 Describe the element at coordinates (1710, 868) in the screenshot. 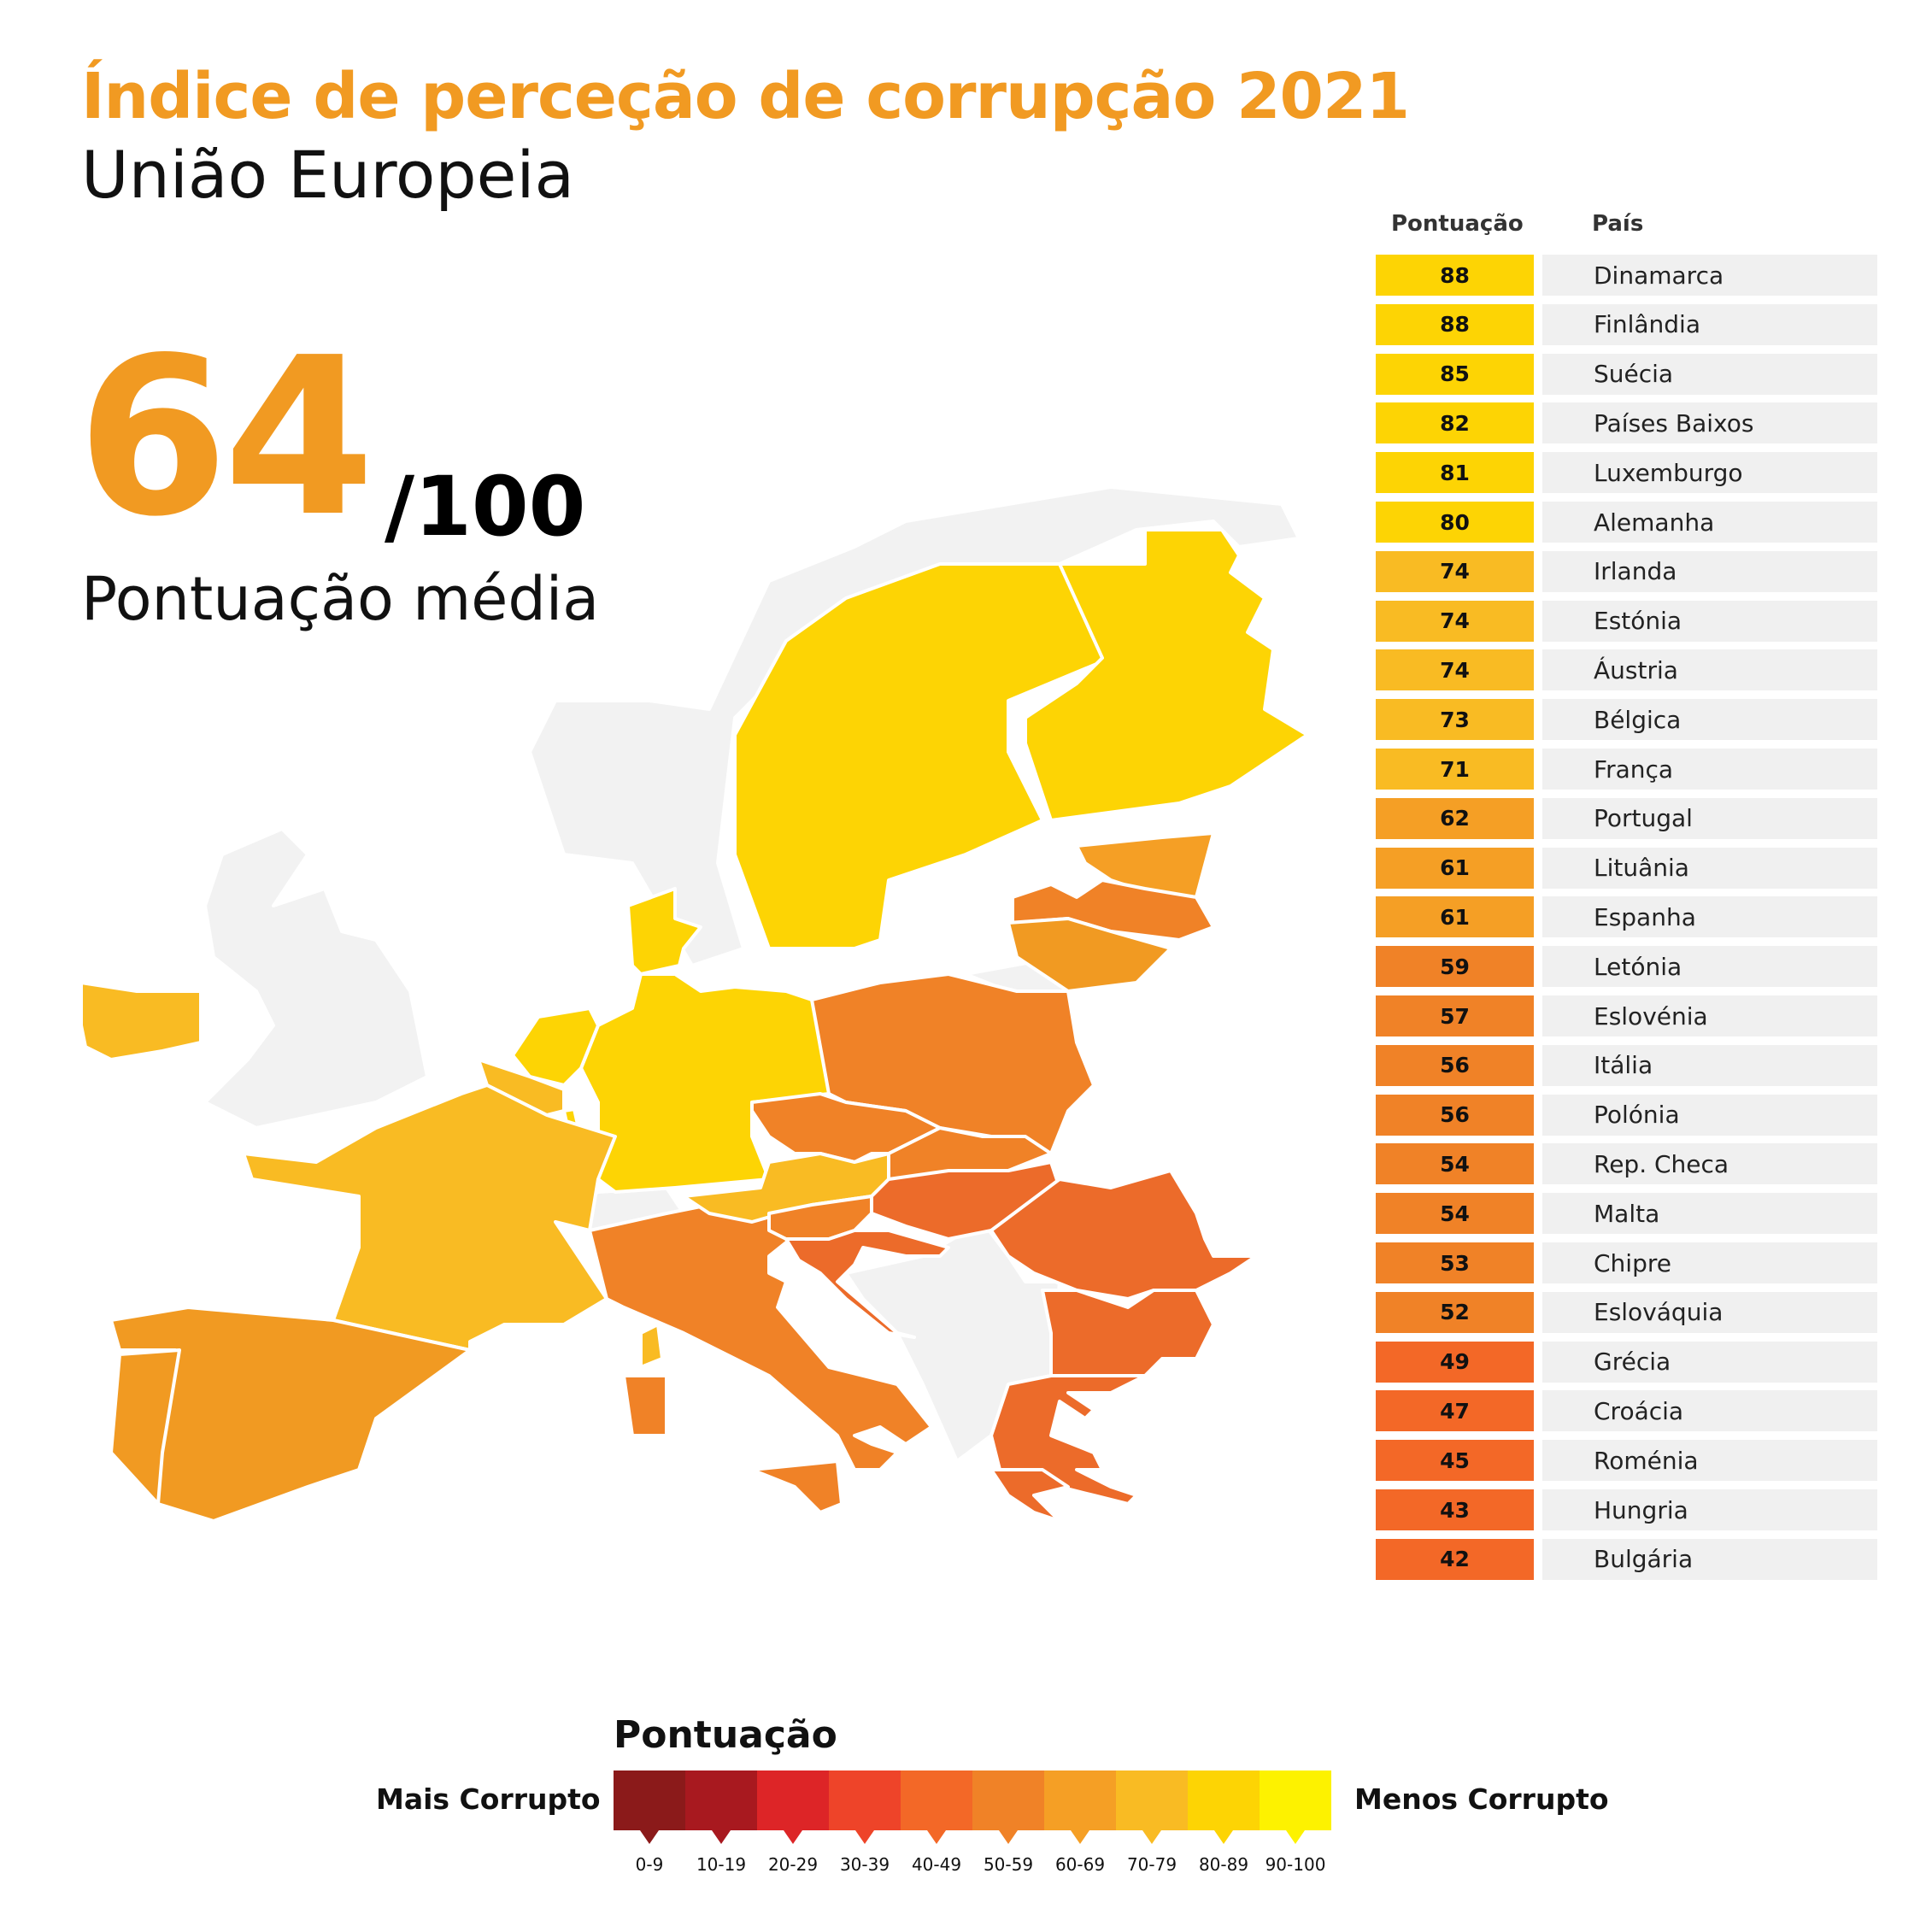

I see `row-country: Lituânia` at that location.